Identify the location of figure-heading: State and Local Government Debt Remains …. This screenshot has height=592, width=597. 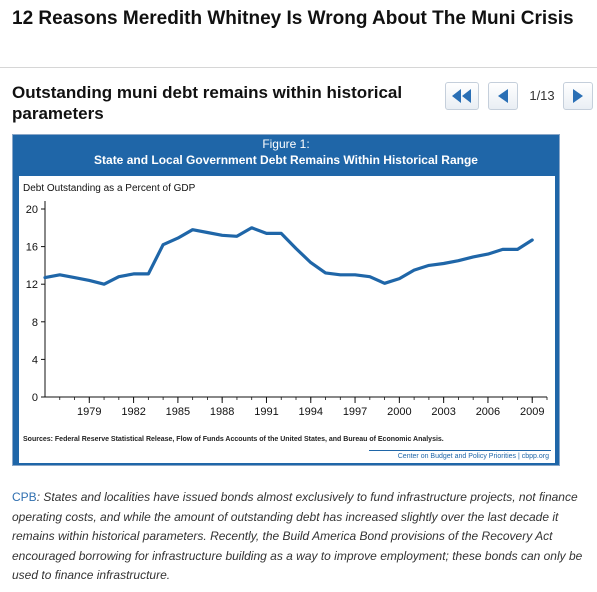
(286, 160).